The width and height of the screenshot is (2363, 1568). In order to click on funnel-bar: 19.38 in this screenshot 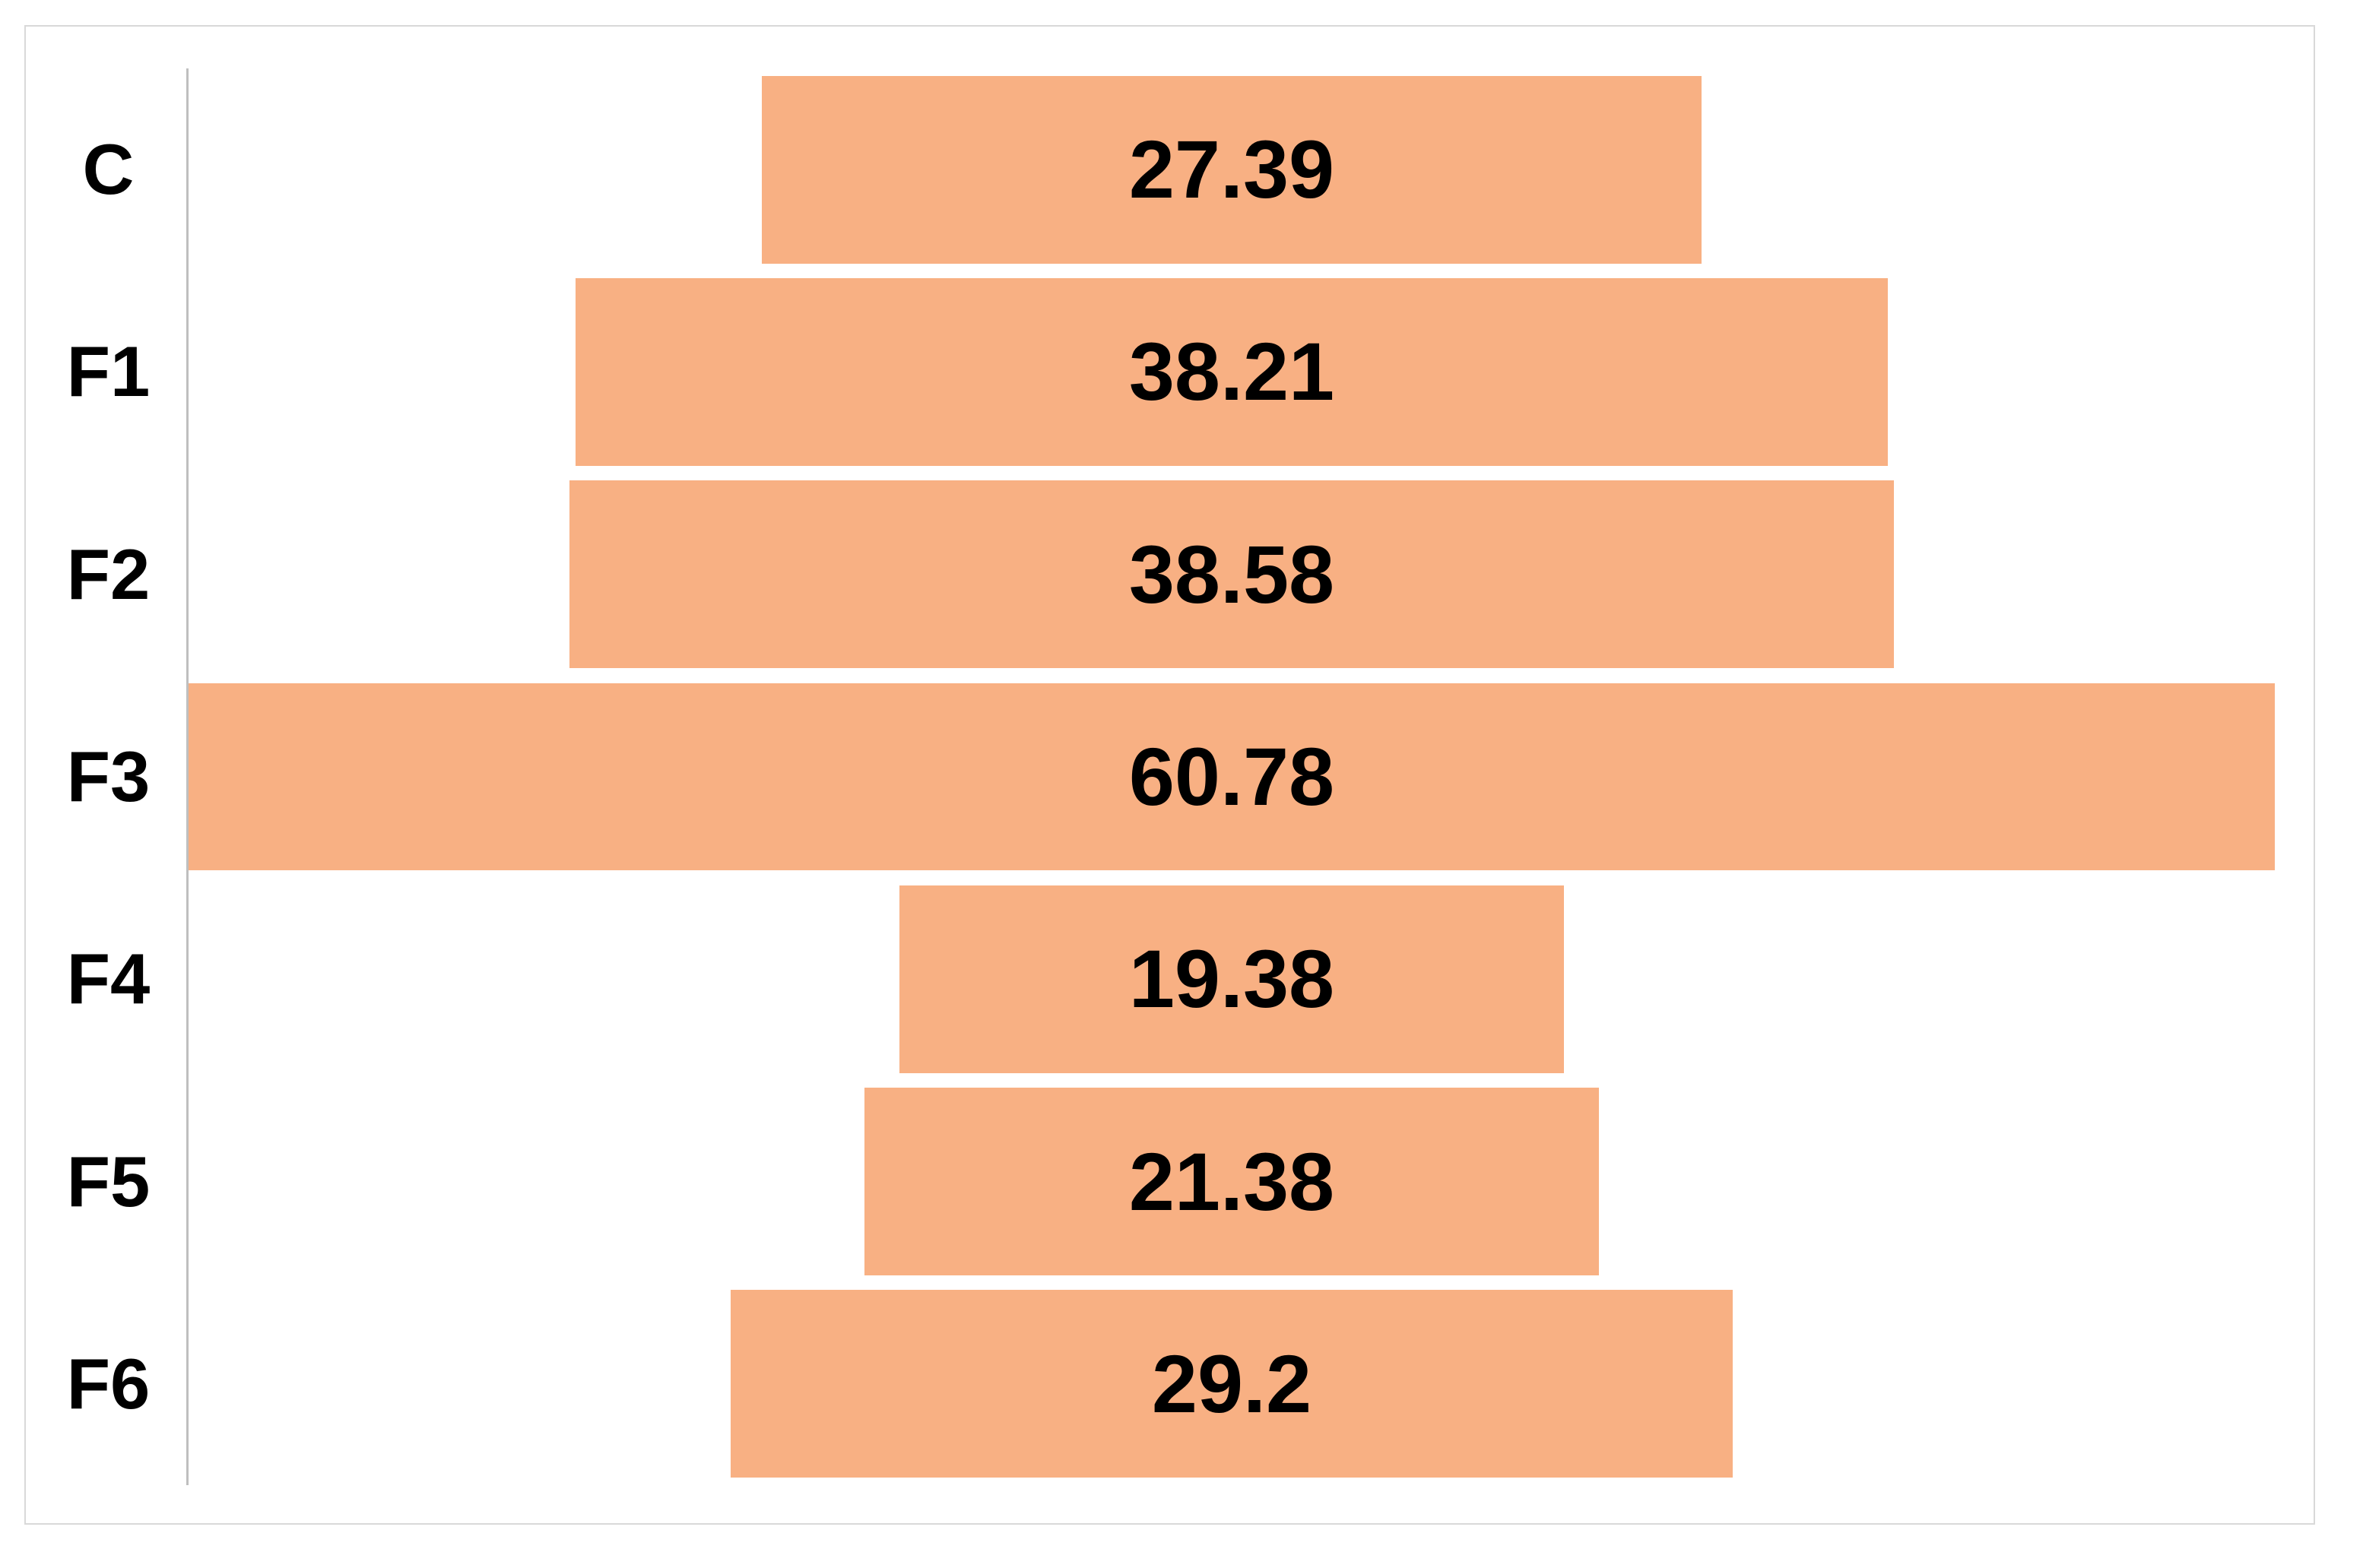, I will do `click(1232, 979)`.